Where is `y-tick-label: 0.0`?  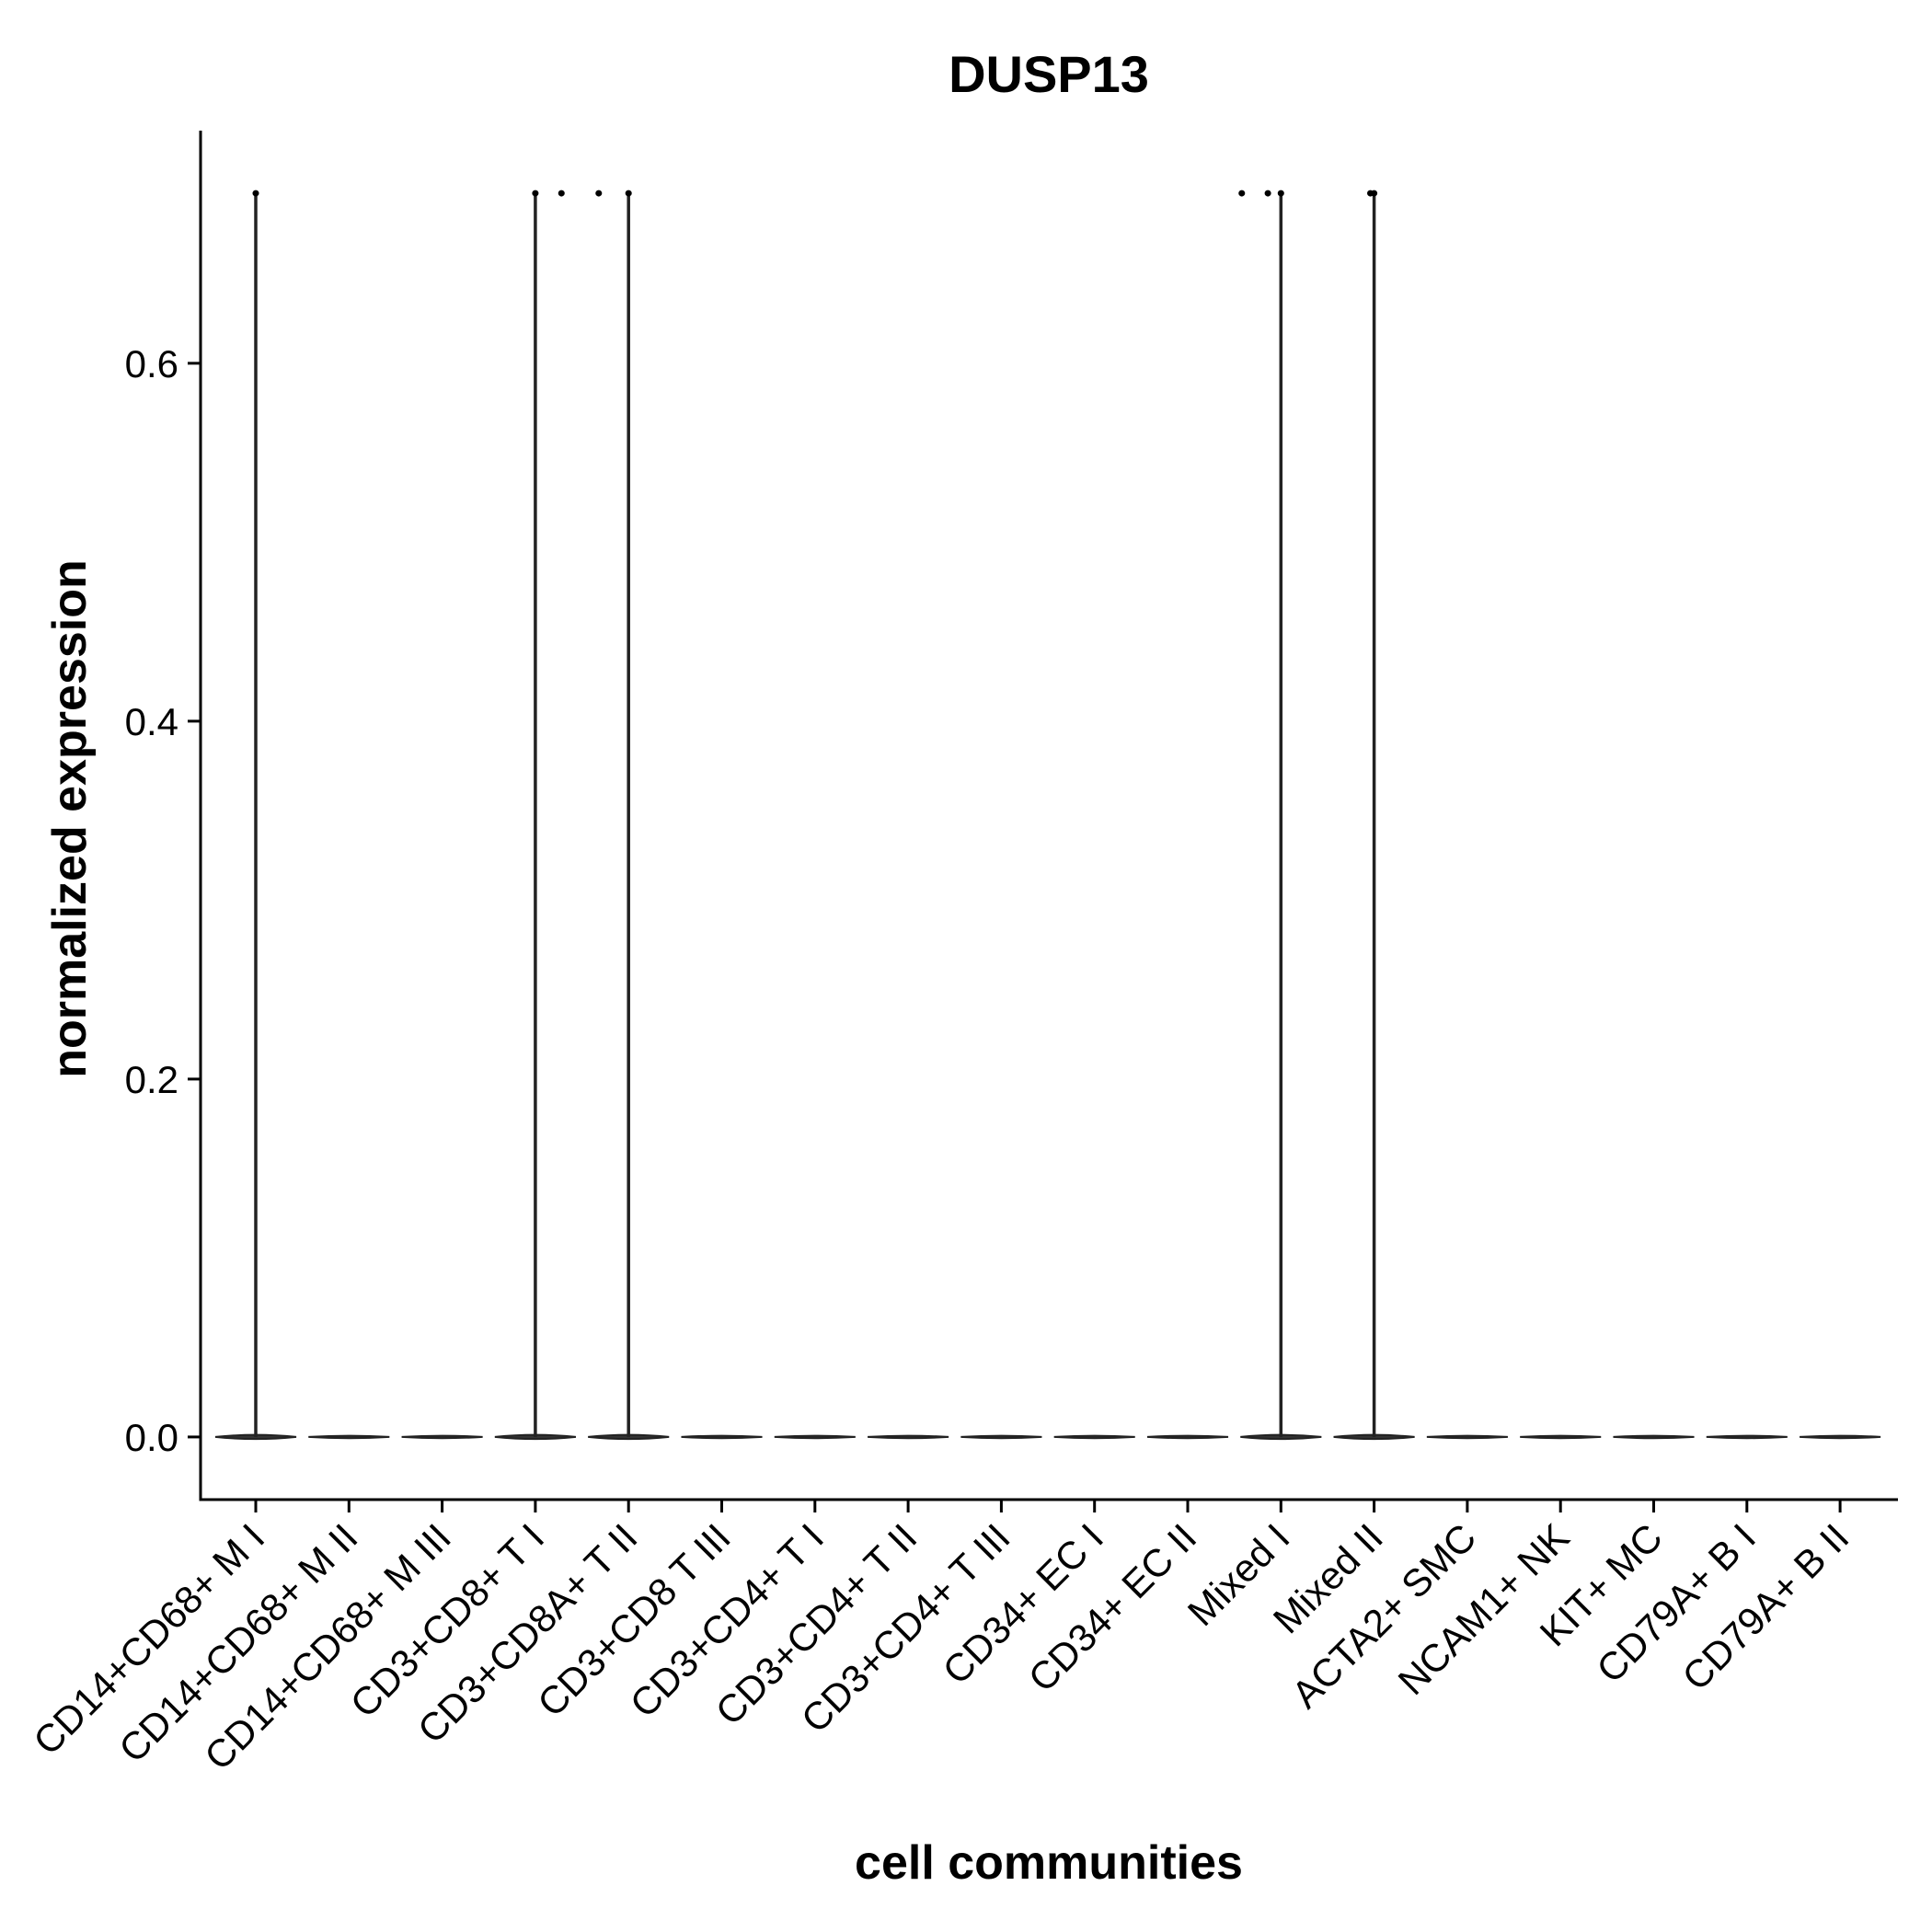 y-tick-label: 0.0 is located at coordinates (151, 1437).